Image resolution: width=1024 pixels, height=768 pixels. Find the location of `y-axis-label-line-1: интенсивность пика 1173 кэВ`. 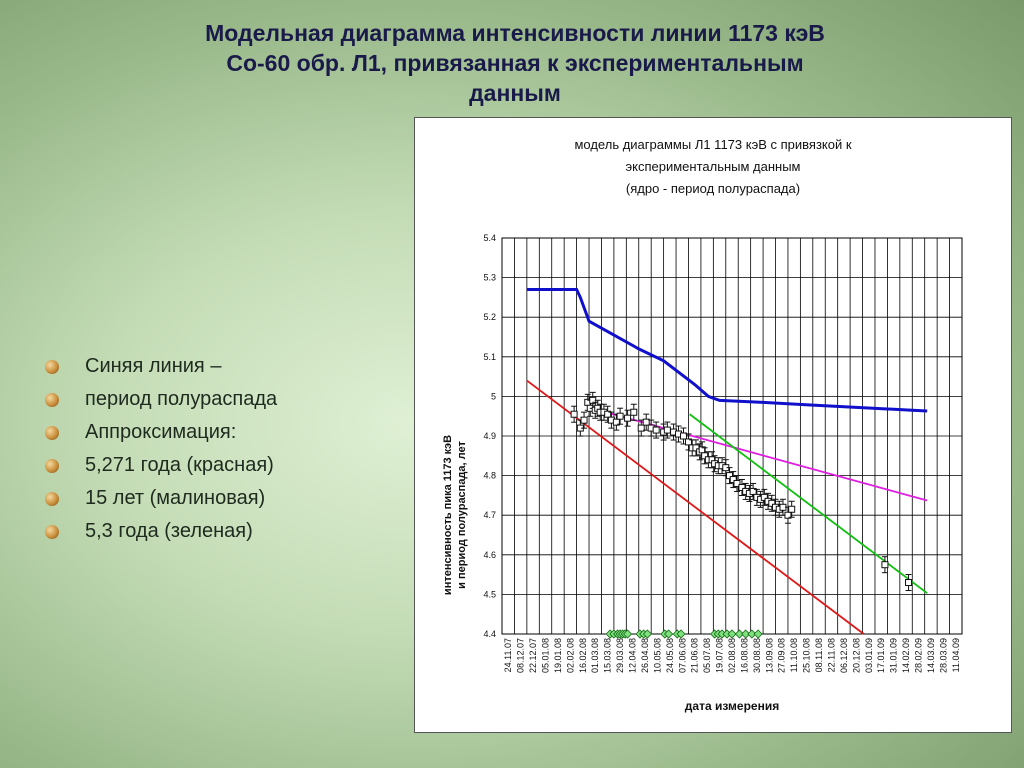

y-axis-label-line-1: интенсивность пика 1173 кэВ is located at coordinates (448, 515).